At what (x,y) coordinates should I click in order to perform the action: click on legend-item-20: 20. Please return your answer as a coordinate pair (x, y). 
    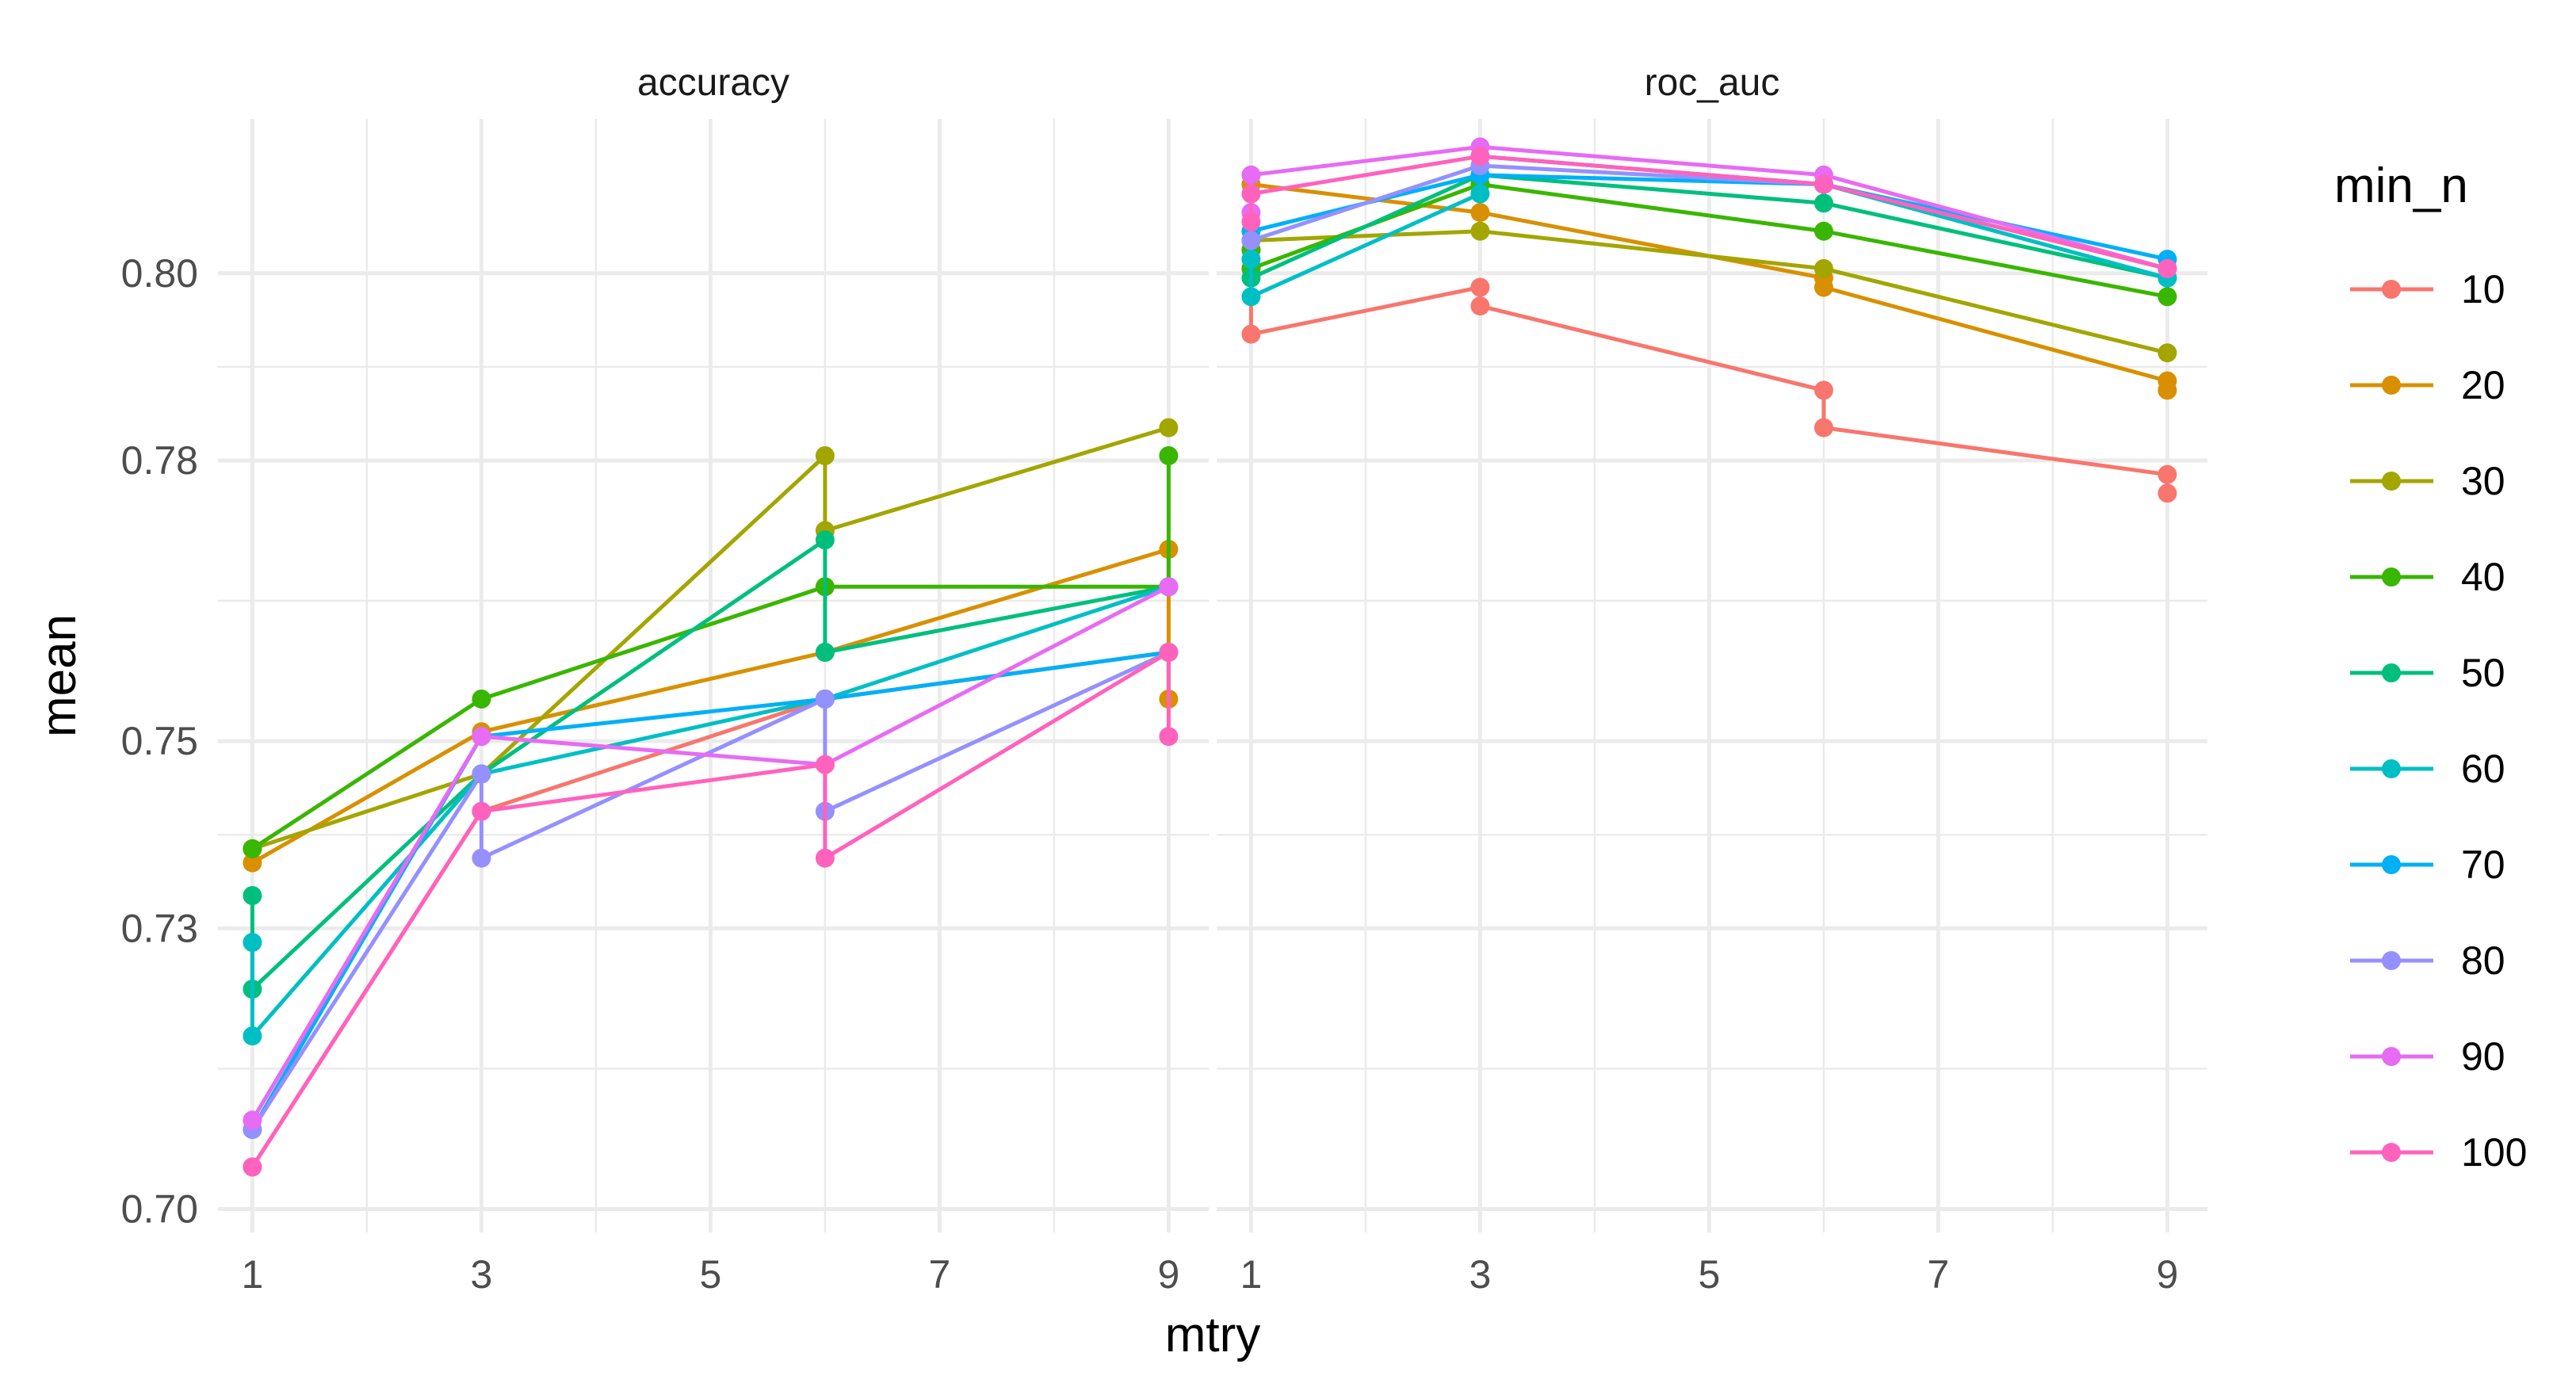
    Looking at the image, I should click on (2427, 385).